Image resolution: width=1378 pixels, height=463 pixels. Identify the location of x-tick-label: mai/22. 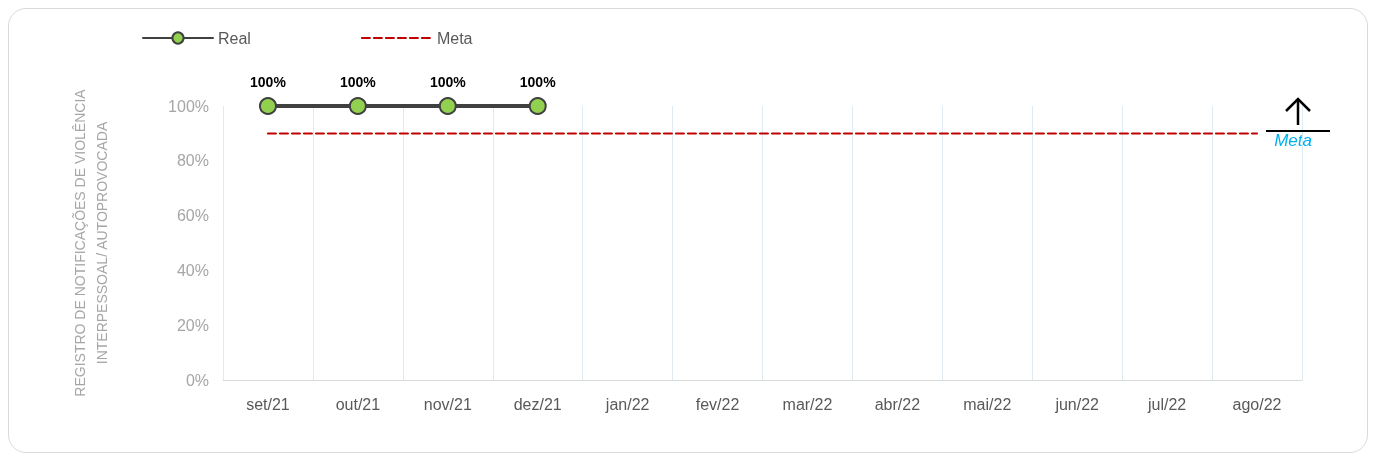
(987, 404).